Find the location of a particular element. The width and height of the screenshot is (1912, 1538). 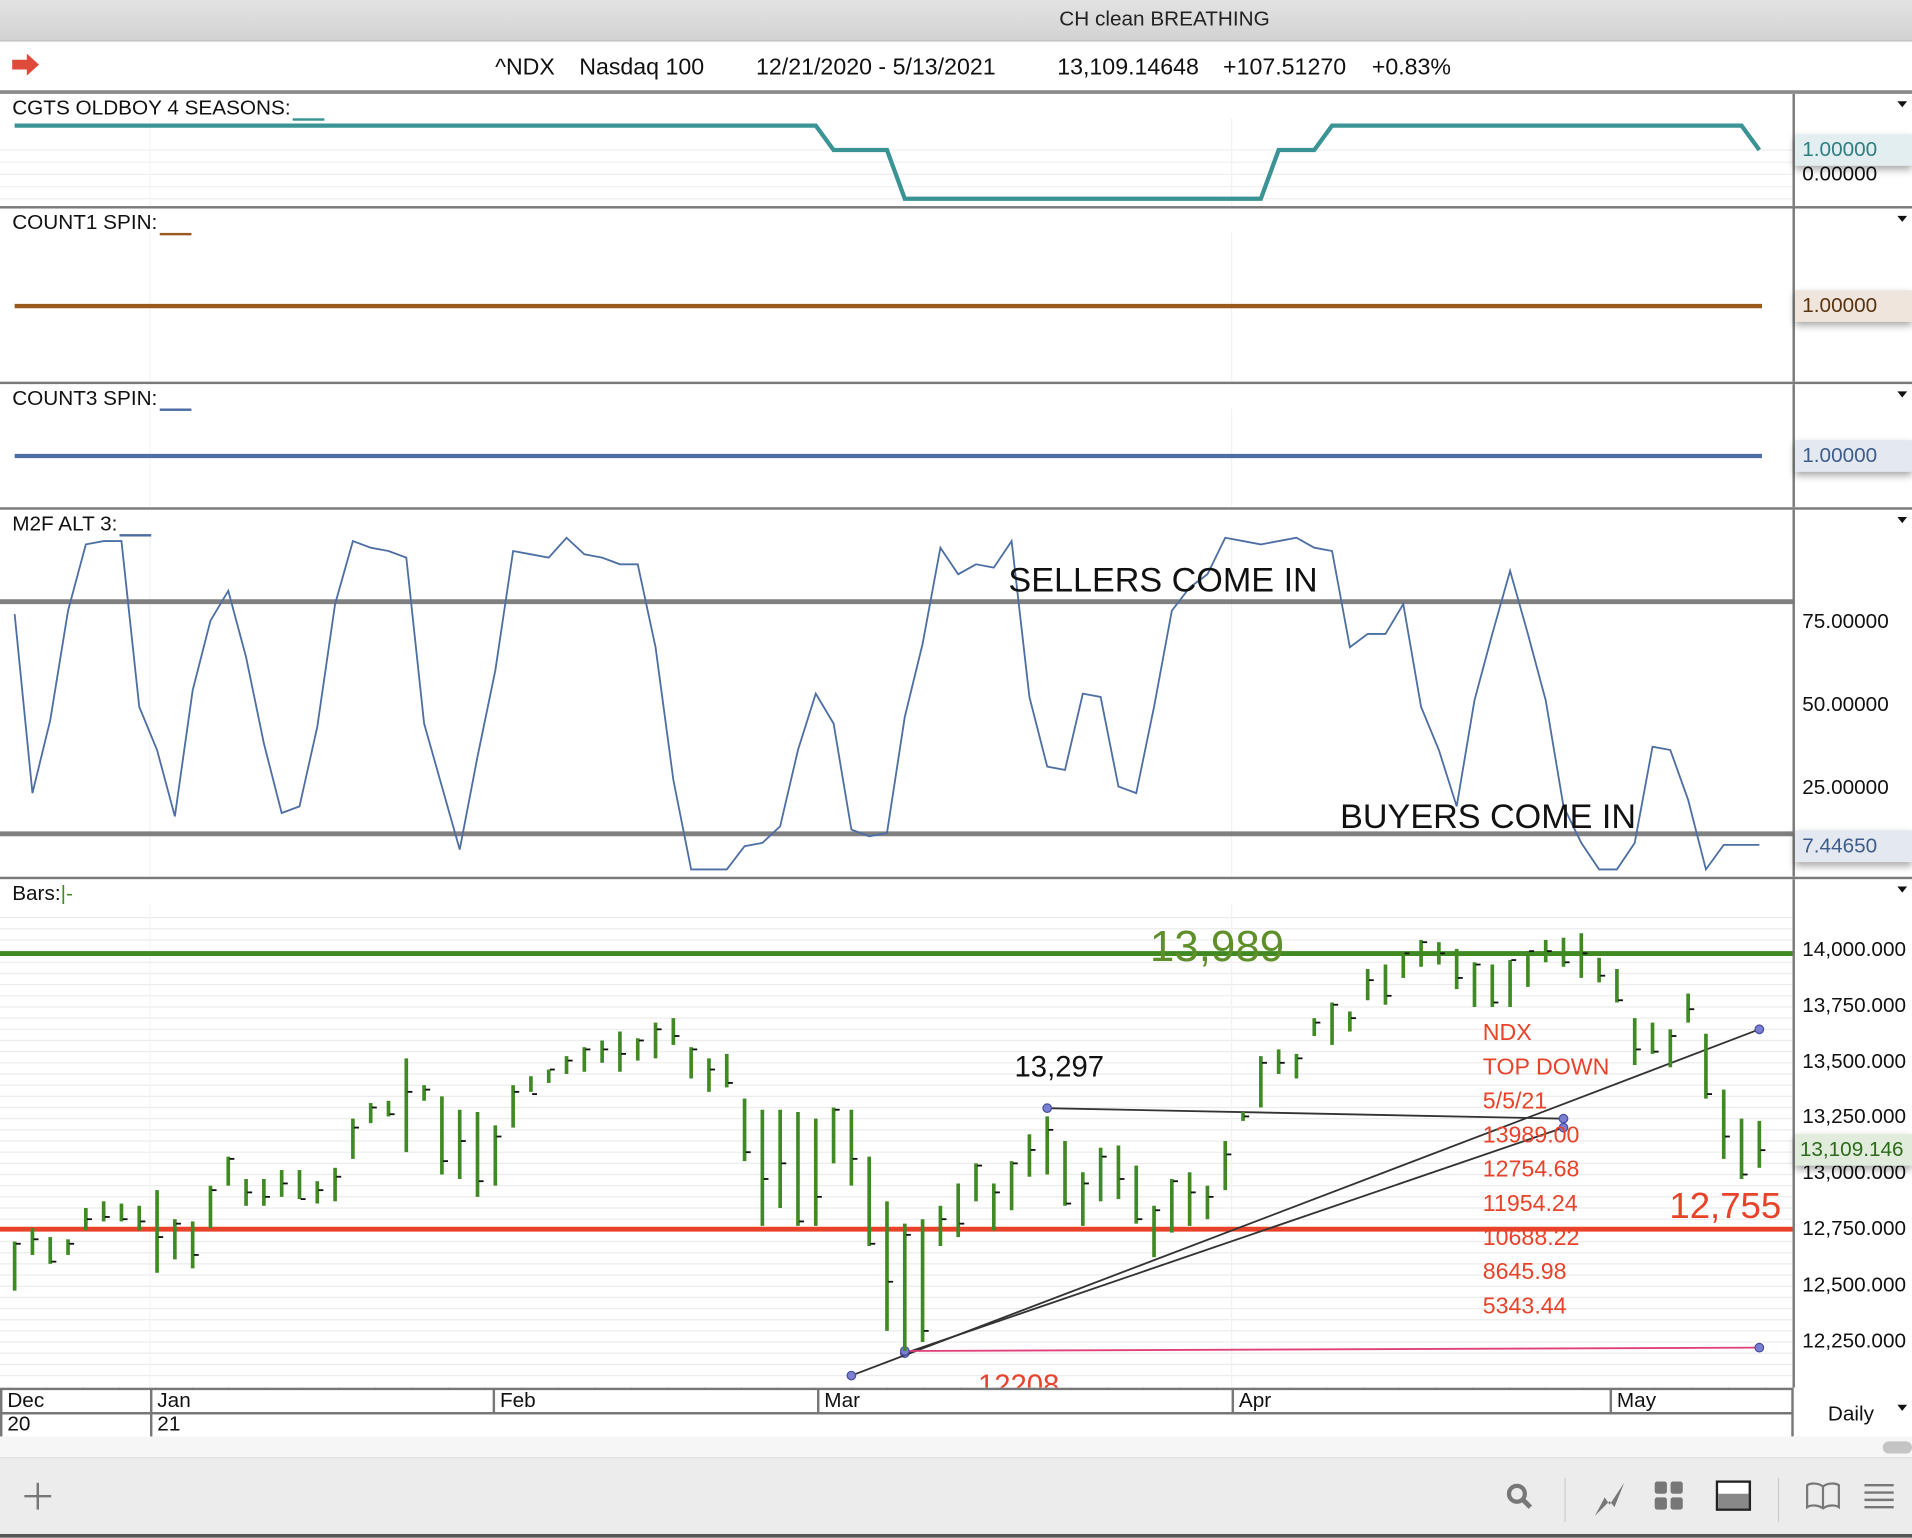

date-axis-lines is located at coordinates (897, 1412).